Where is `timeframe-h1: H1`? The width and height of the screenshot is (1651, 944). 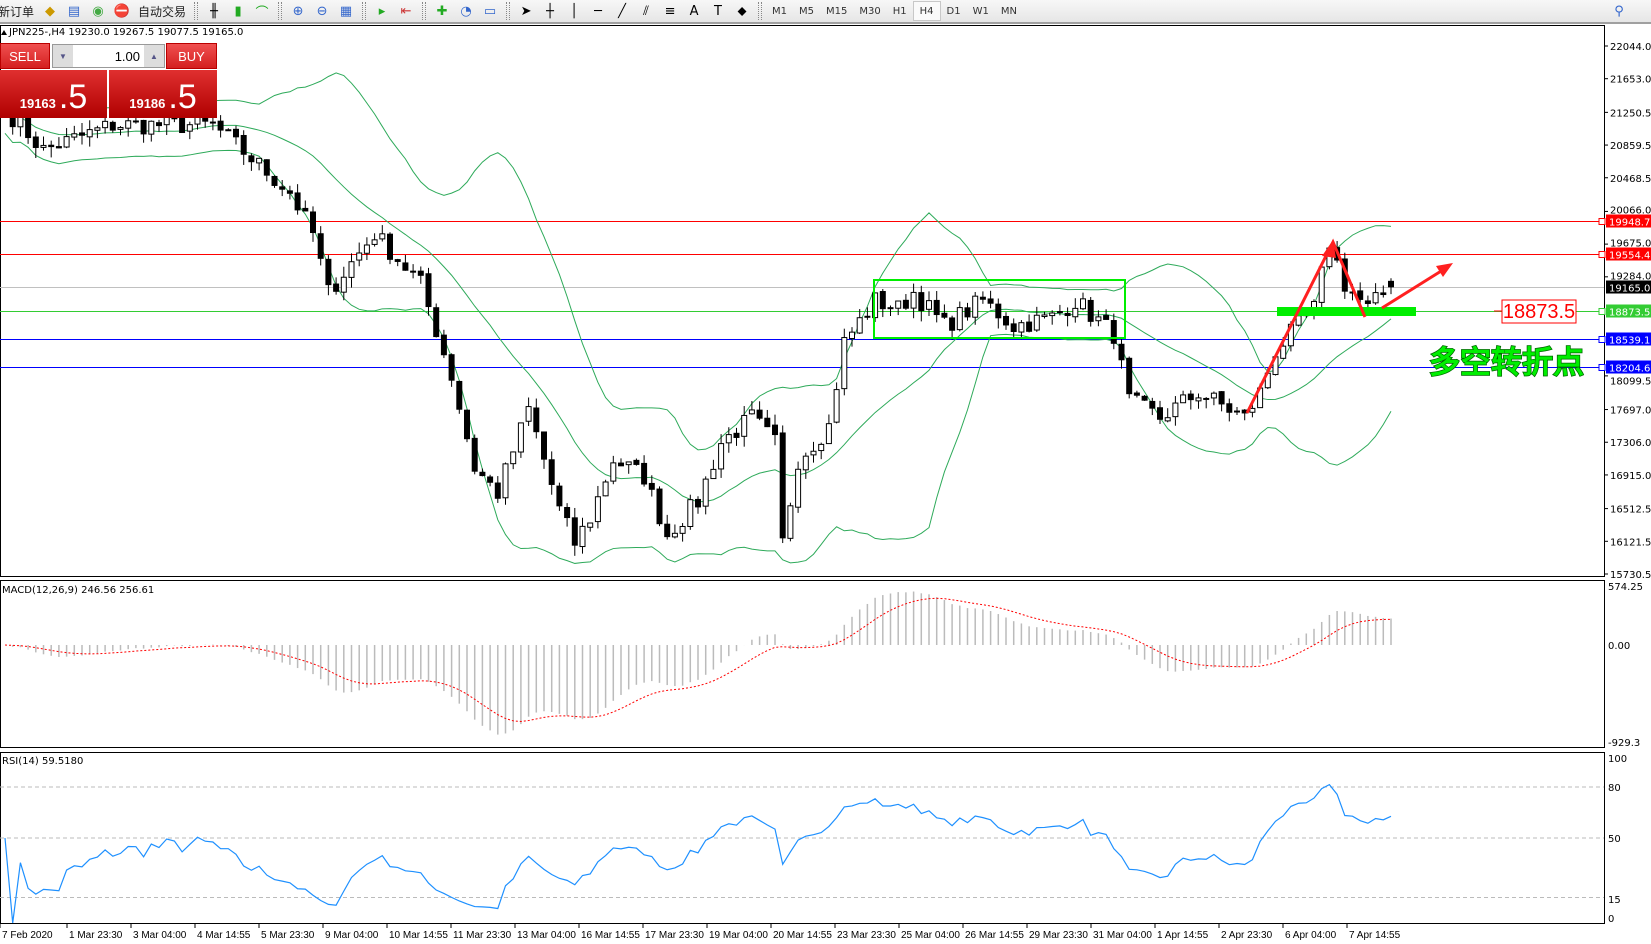 timeframe-h1: H1 is located at coordinates (899, 11).